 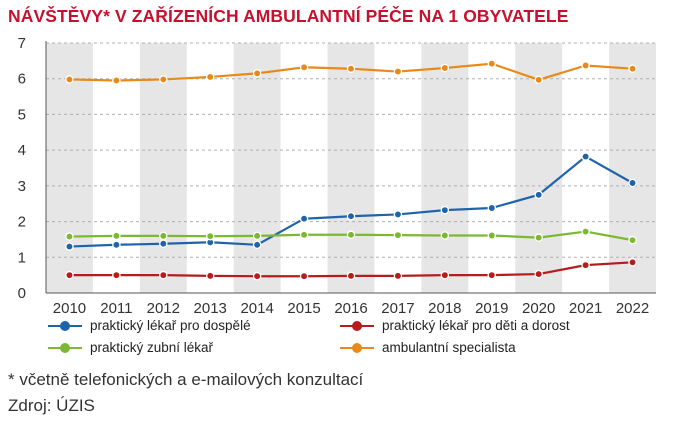 What do you see at coordinates (69, 308) in the screenshot?
I see `x-tick-label: 2010` at bounding box center [69, 308].